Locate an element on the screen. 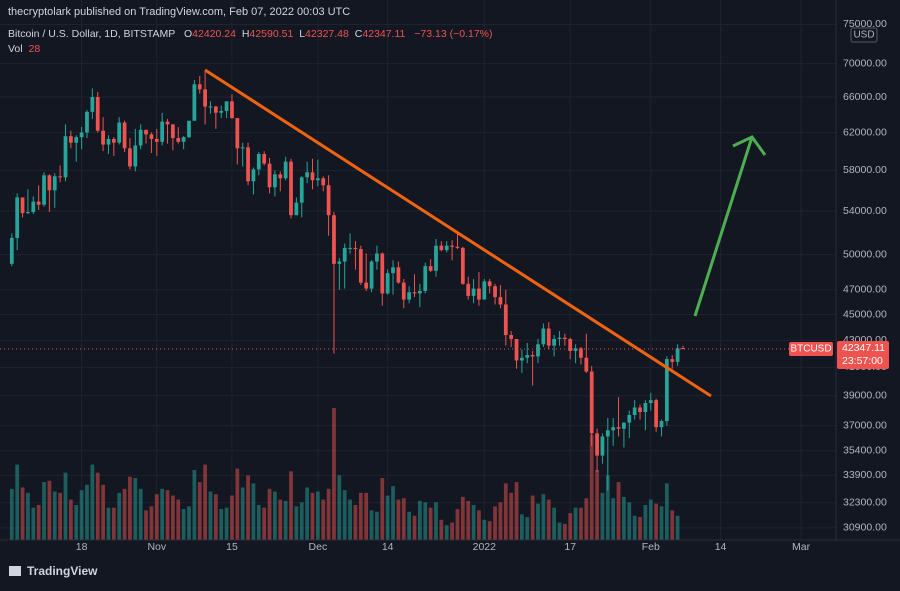 This screenshot has height=591, width=900. x-tick-label: 17 is located at coordinates (570, 547).